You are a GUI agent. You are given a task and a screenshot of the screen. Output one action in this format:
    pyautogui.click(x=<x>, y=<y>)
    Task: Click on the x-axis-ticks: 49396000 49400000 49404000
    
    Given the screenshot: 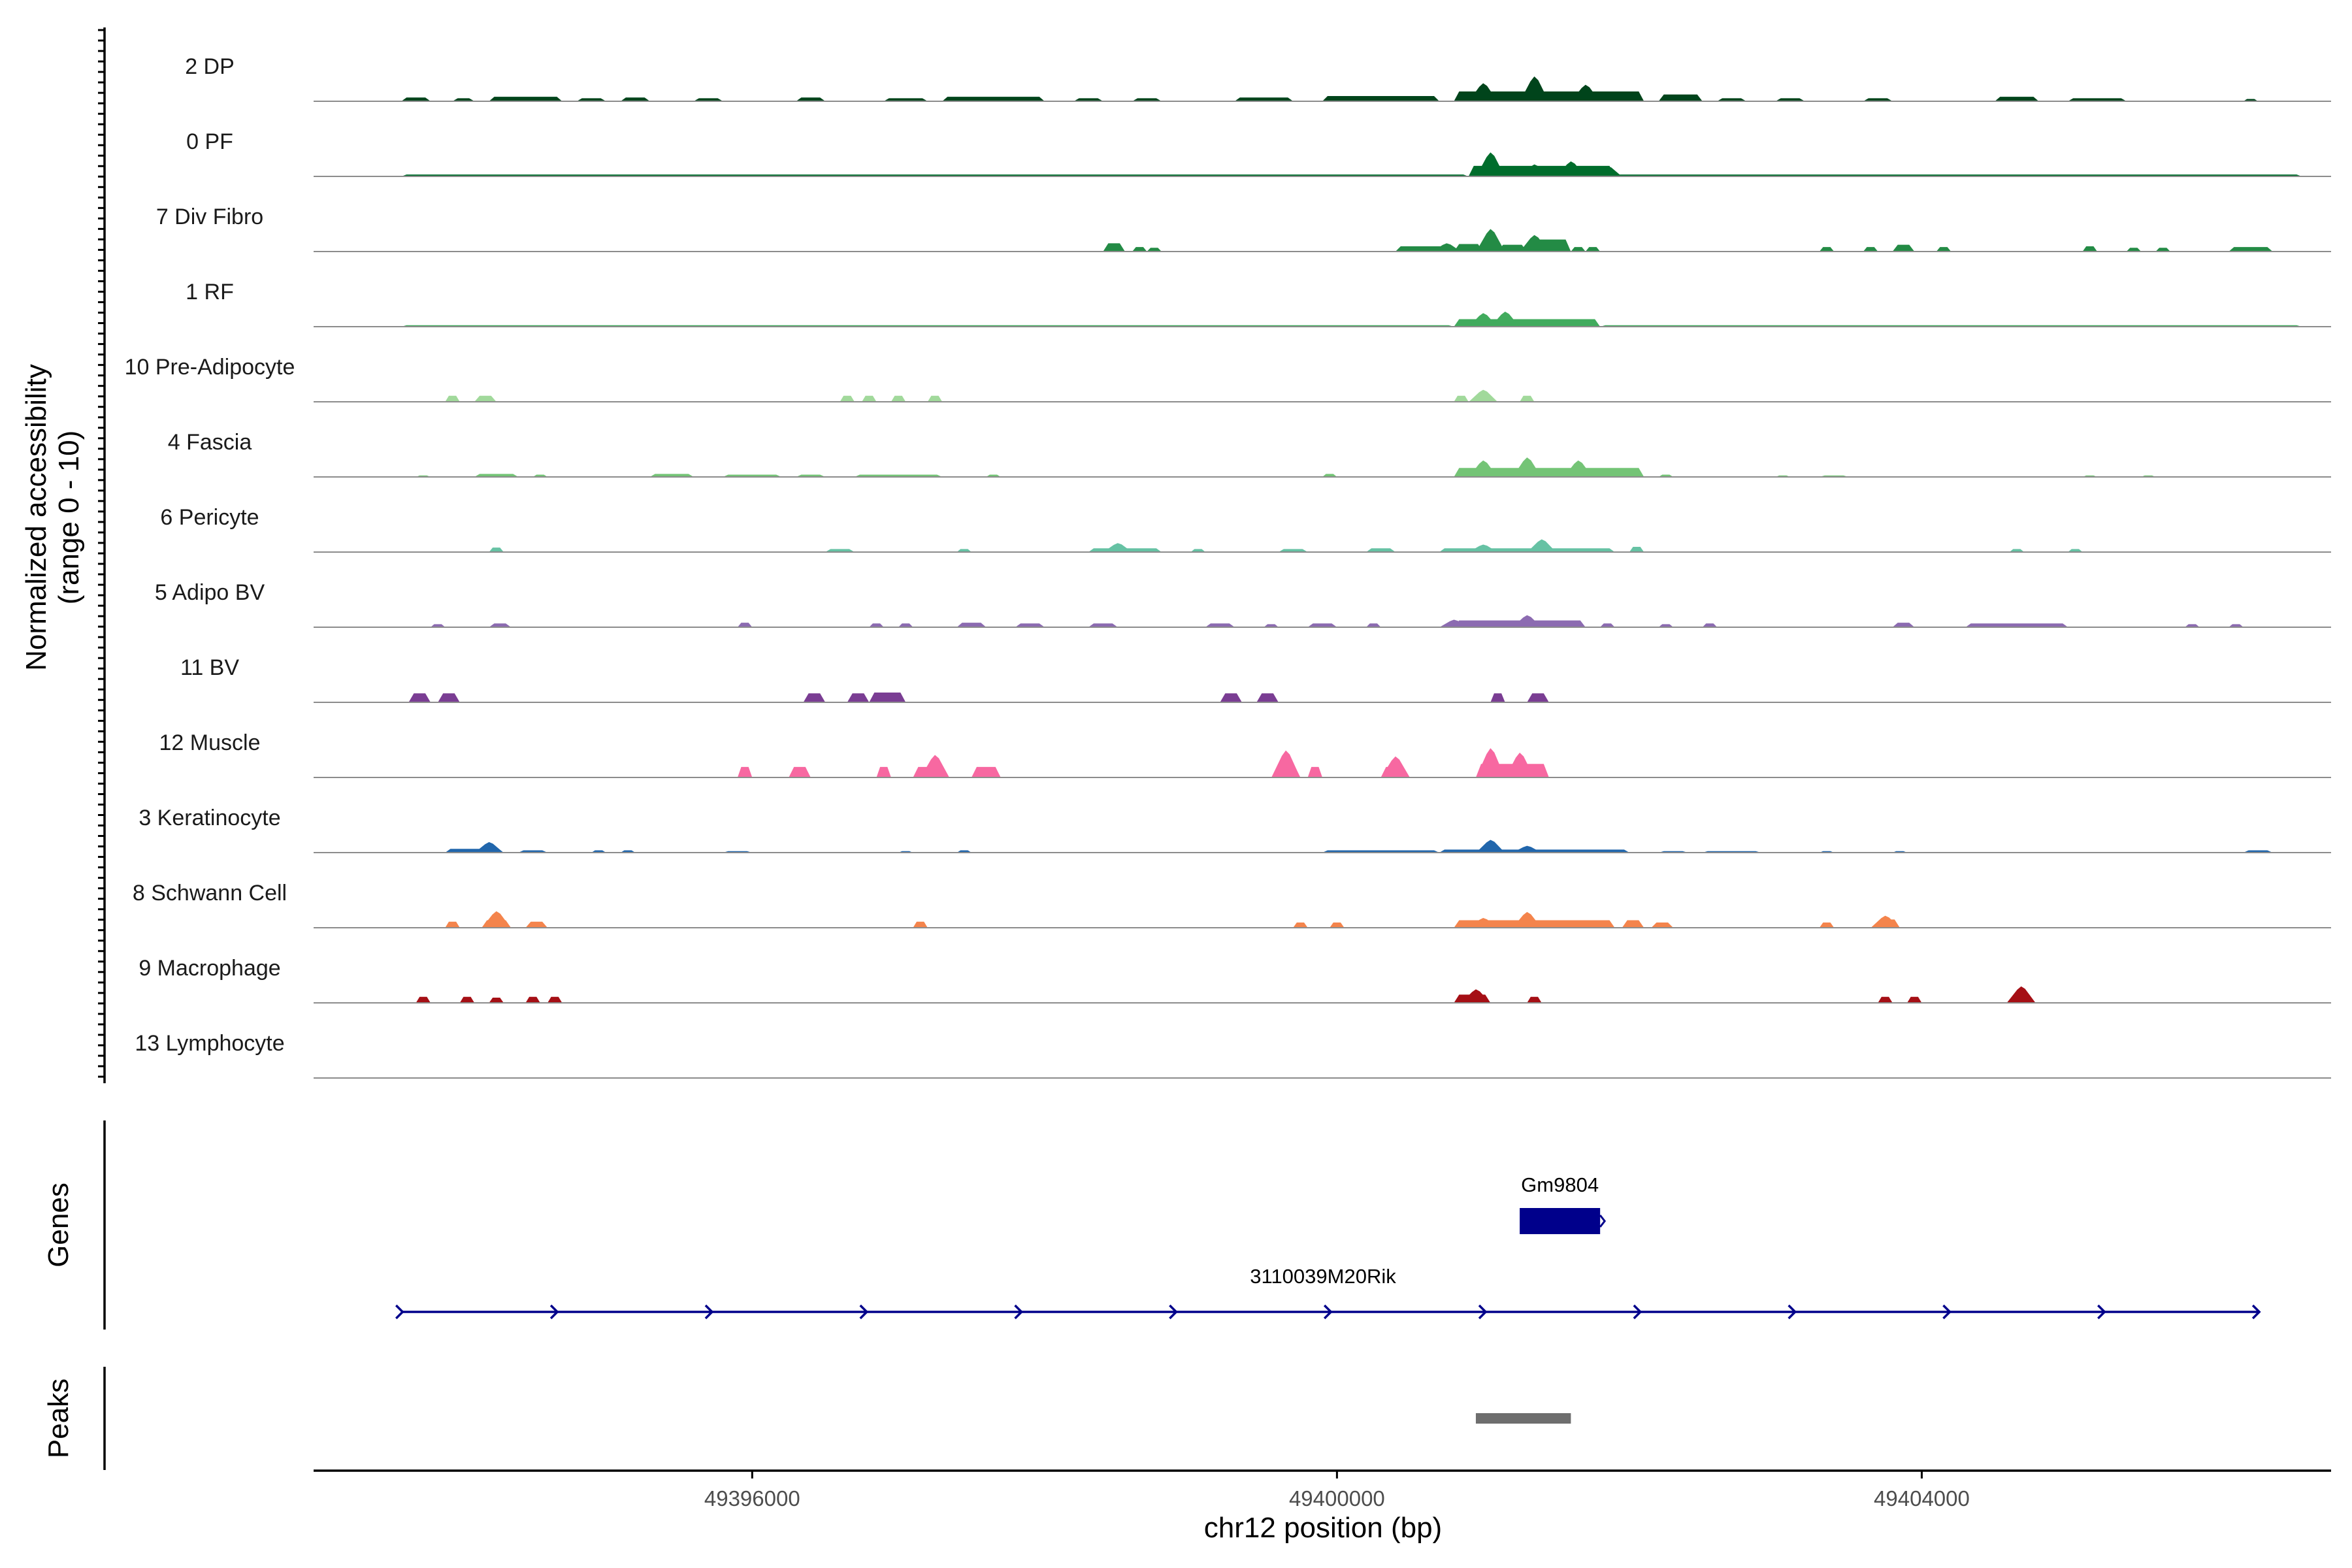 What is the action you would take?
    pyautogui.click(x=1337, y=1491)
    